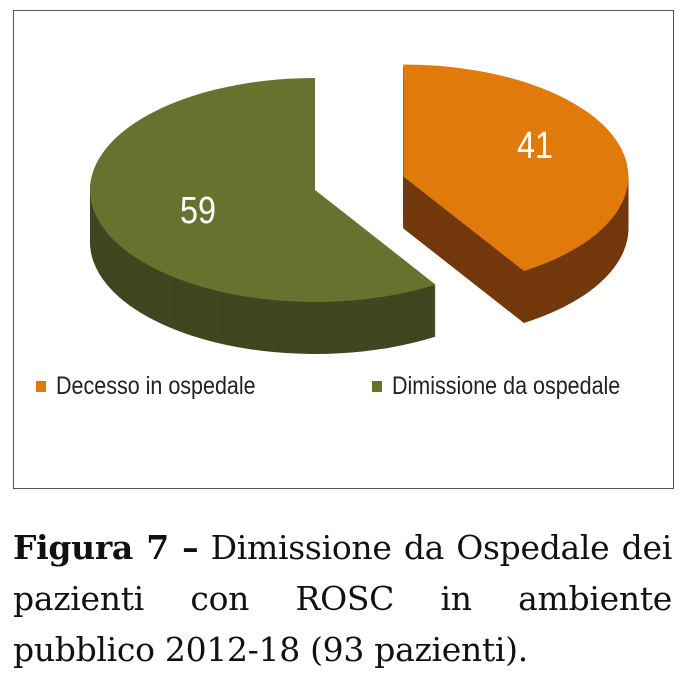 The height and width of the screenshot is (691, 685). Describe the element at coordinates (198, 211) in the screenshot. I see `data-label-dimissione: 59` at that location.